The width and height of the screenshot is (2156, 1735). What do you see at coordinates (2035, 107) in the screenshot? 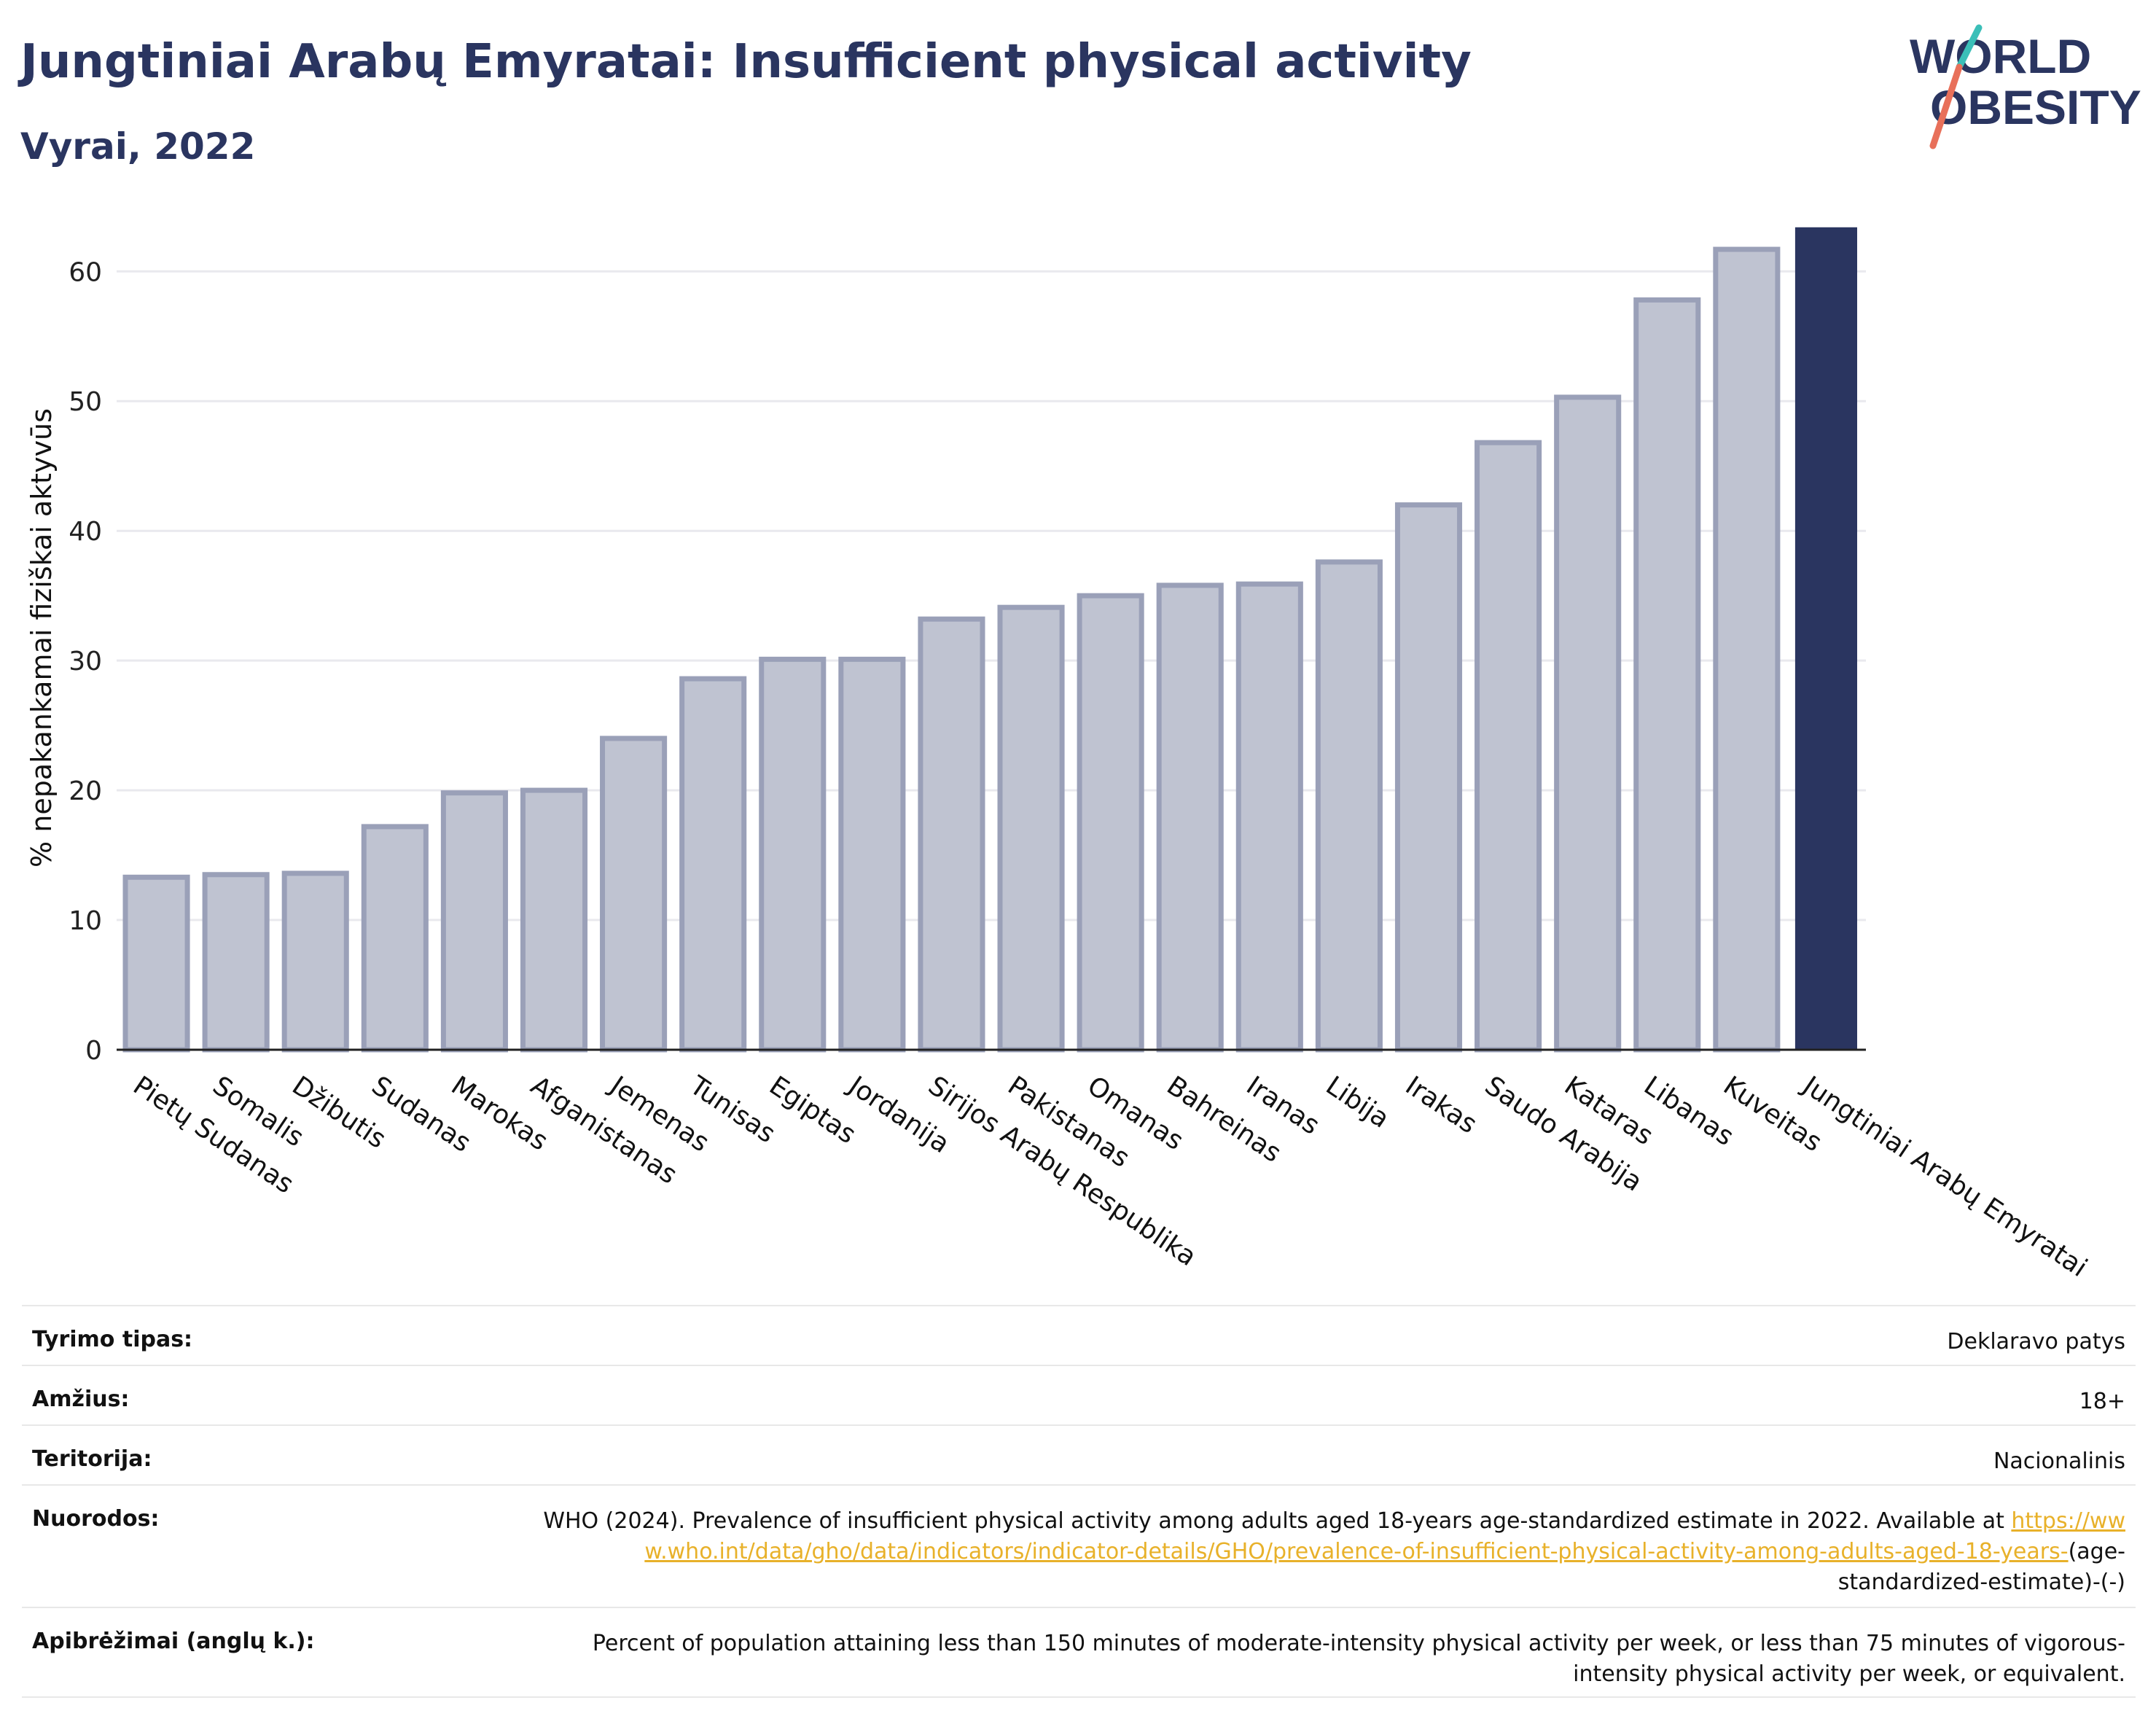
I see `logo-text-obesity: OBESITY` at bounding box center [2035, 107].